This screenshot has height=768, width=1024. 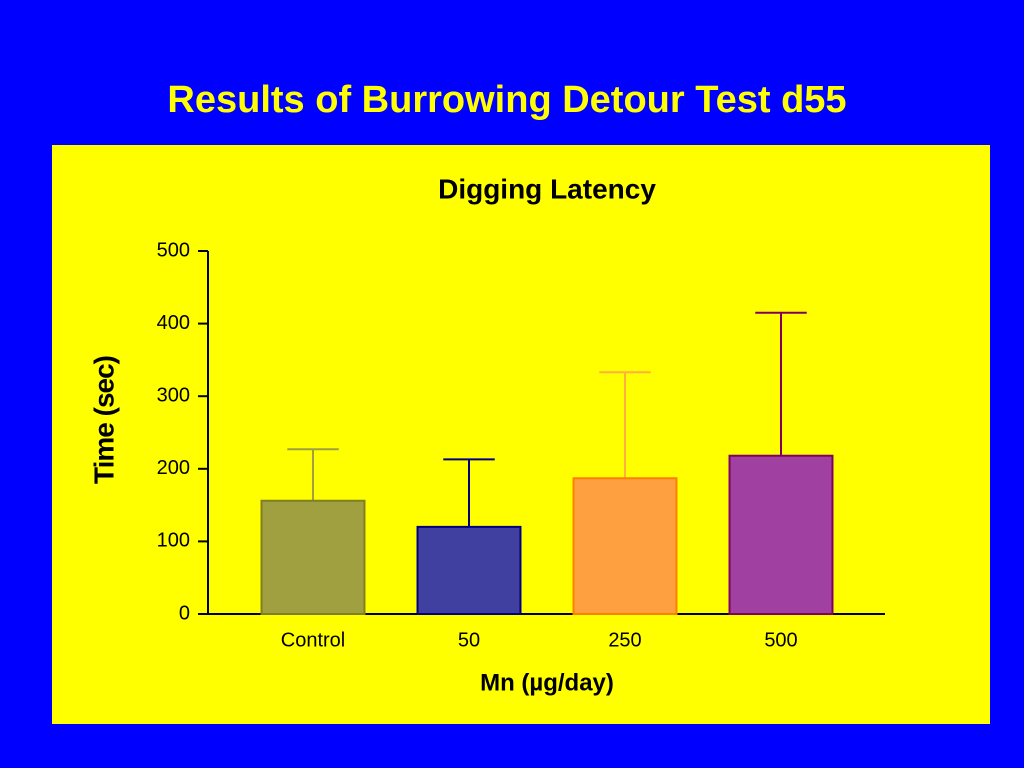 I want to click on x-tick-label: 50, so click(x=469, y=640).